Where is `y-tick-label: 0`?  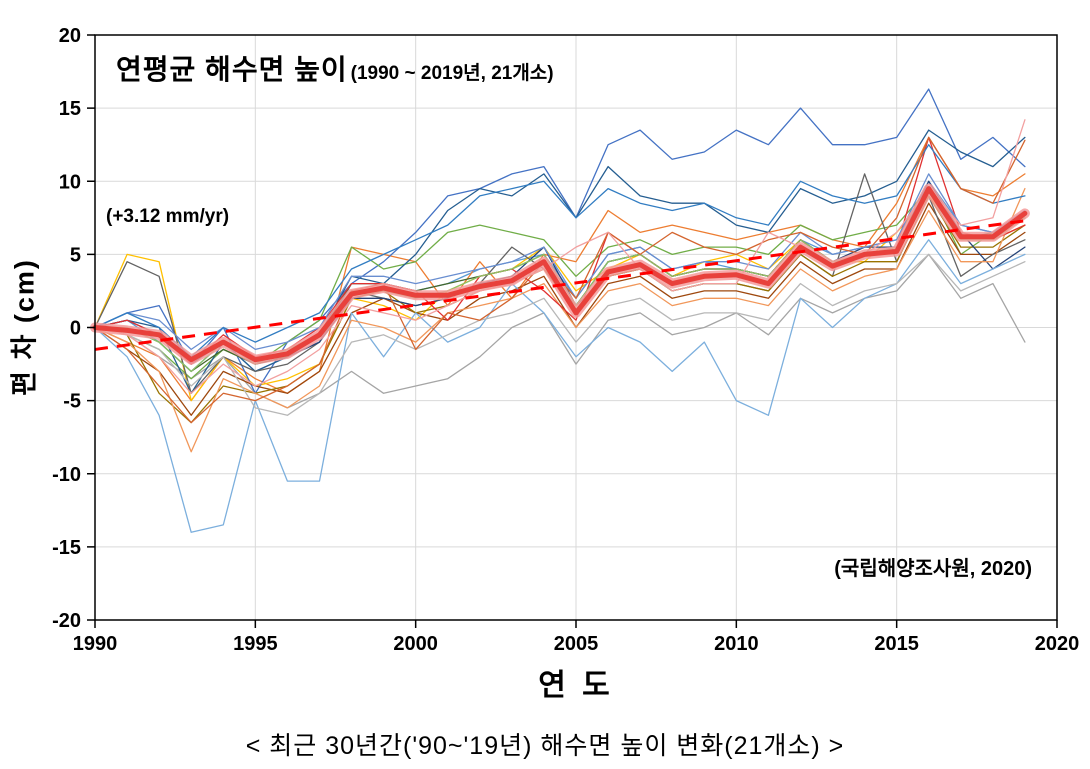 y-tick-label: 0 is located at coordinates (75, 329).